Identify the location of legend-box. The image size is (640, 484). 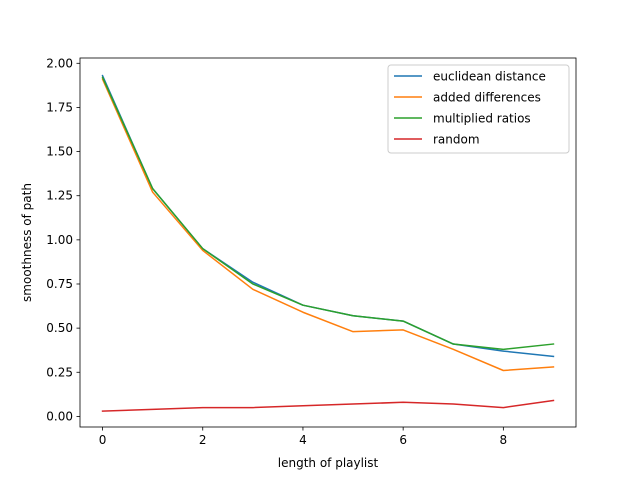
(478, 109).